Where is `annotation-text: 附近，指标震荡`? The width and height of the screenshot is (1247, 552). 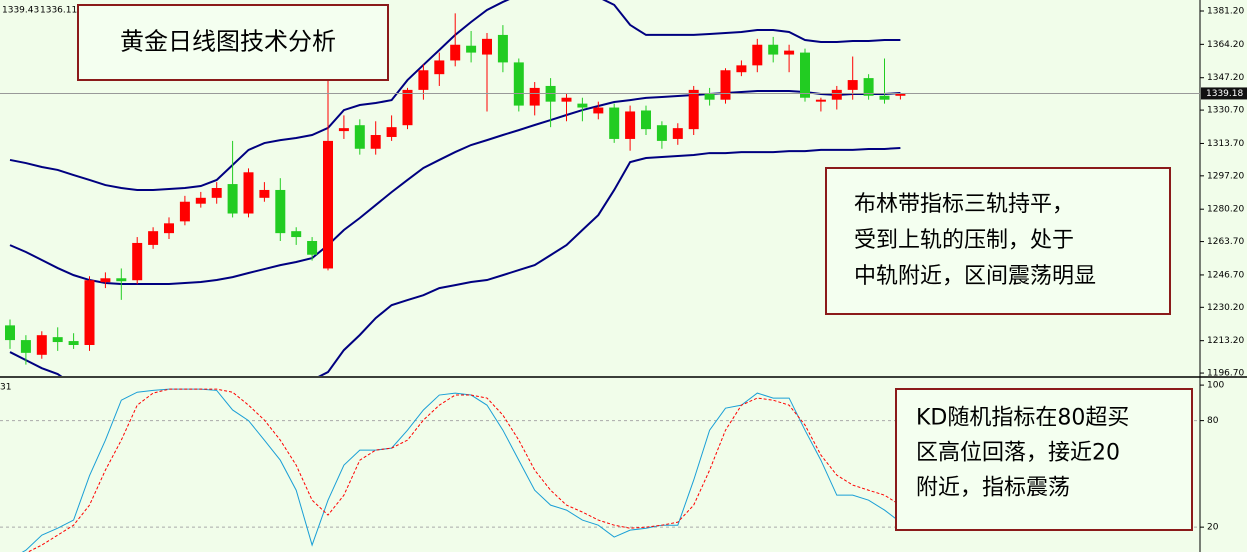
annotation-text: 附近，指标震荡 is located at coordinates (993, 488).